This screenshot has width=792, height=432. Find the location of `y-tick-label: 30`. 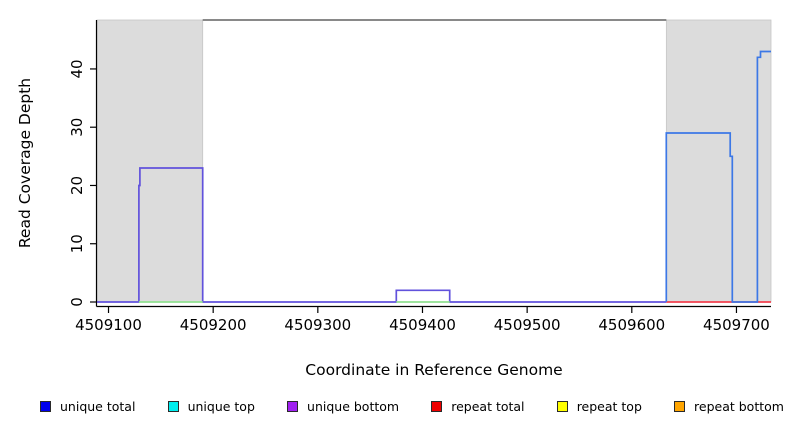

y-tick-label: 30 is located at coordinates (77, 127).